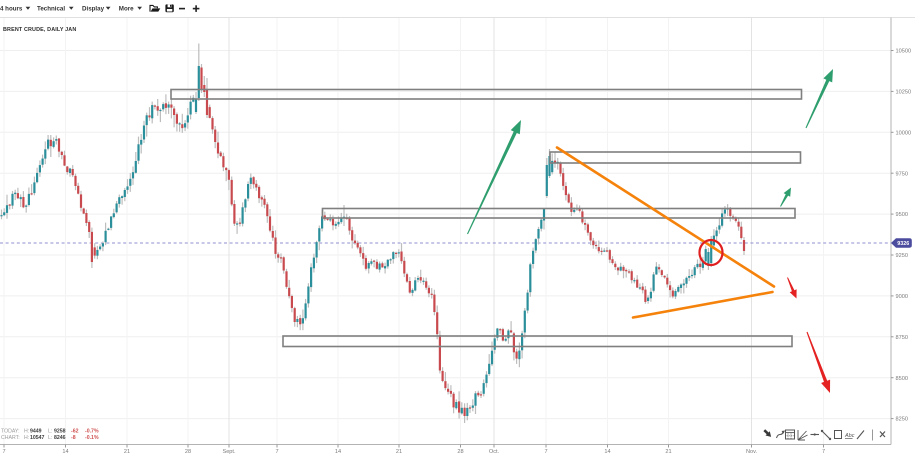 This screenshot has width=915, height=458. I want to click on svg-text: 8250, so click(902, 420).